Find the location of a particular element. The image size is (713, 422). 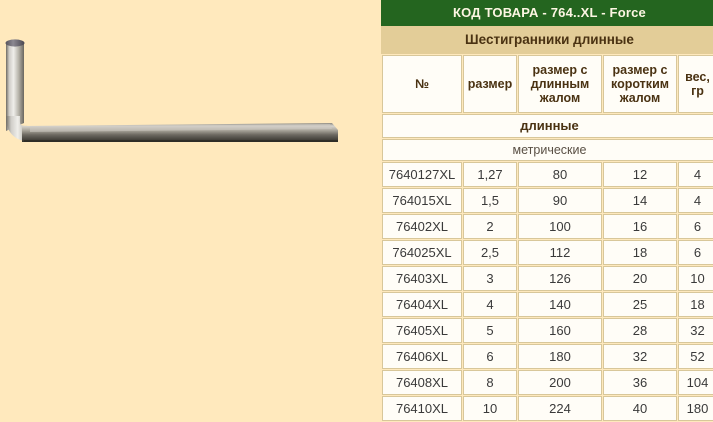

cell-number: 7640127XL is located at coordinates (422, 174).